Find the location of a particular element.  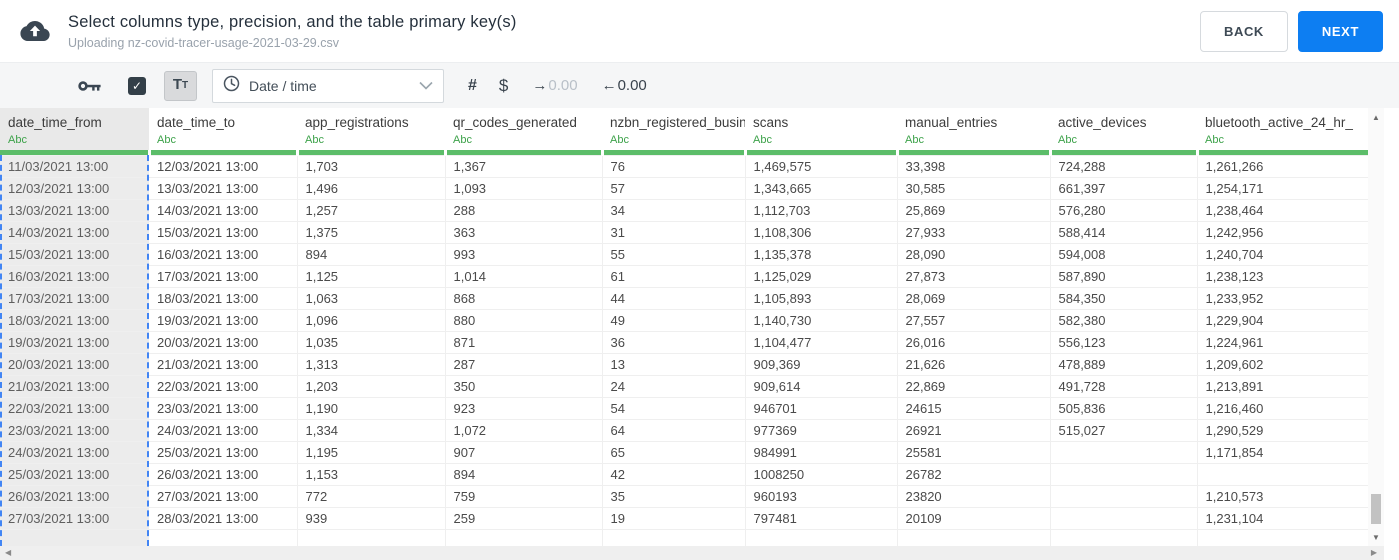

table-cell: 1,153 is located at coordinates (371, 473).